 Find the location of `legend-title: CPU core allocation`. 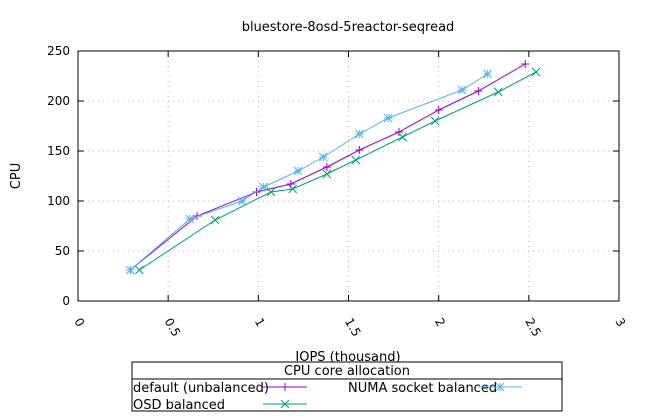

legend-title: CPU core allocation is located at coordinates (347, 371).